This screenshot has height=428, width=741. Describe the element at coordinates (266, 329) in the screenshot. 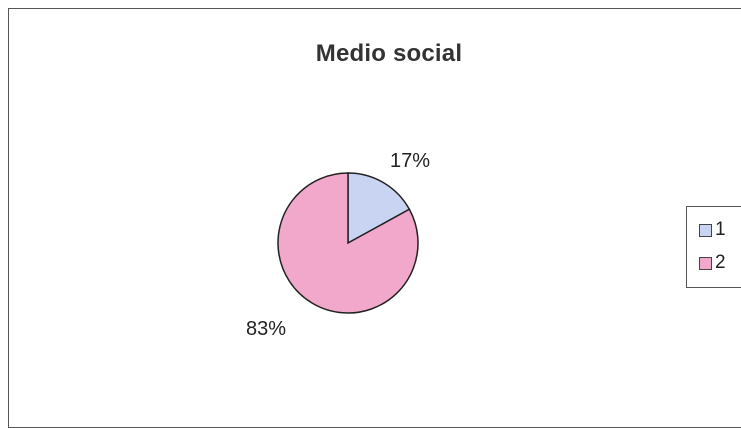

I see `data-label-2: 83%` at that location.